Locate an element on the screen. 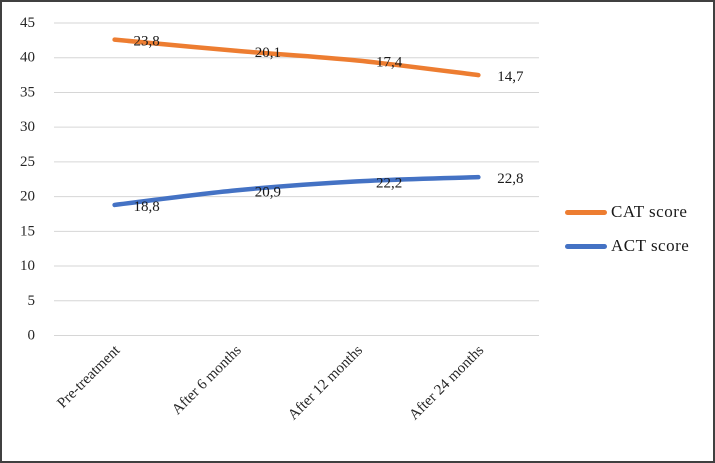 The width and height of the screenshot is (715, 463). chart-legend: CAT score ACT score is located at coordinates (627, 229).